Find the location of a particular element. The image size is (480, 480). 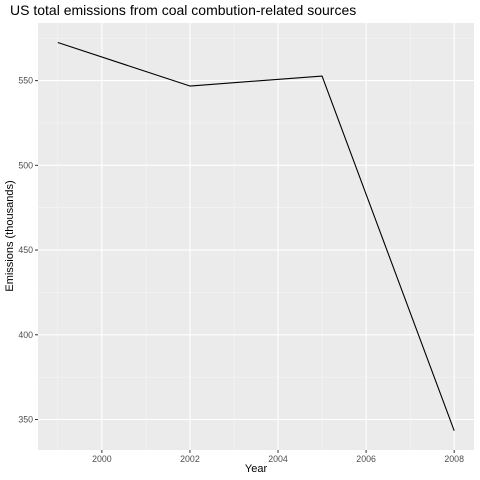

x-axis-title: Year is located at coordinates (256, 469).